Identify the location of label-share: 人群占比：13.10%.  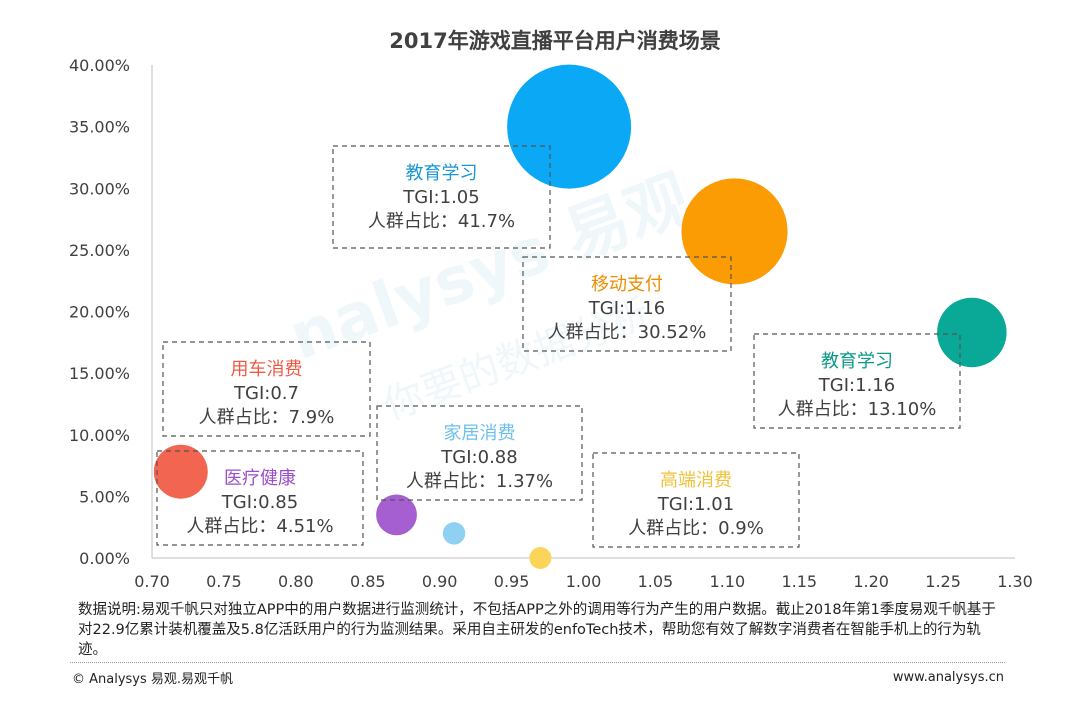
(857, 409).